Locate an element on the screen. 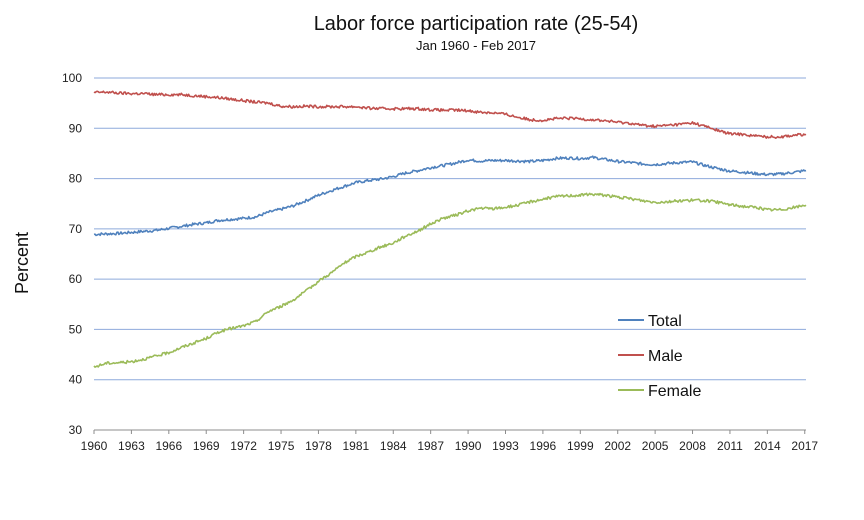  y-tick-label: 50 is located at coordinates (76, 329).